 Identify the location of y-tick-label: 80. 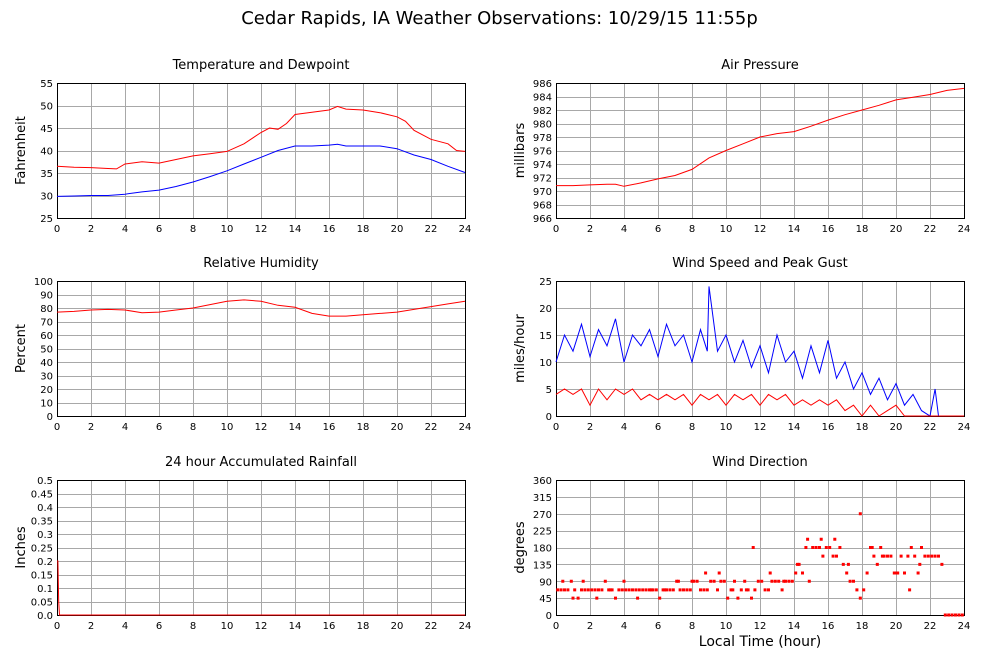
(46, 309).